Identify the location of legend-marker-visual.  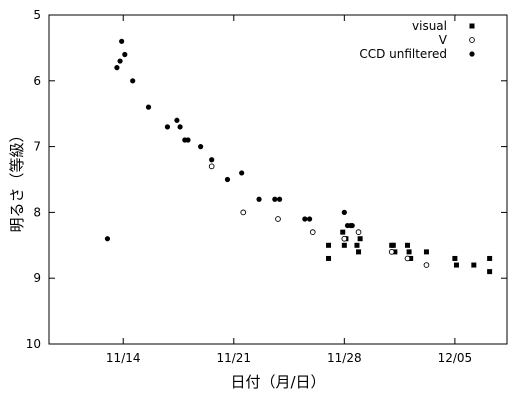
(472, 26).